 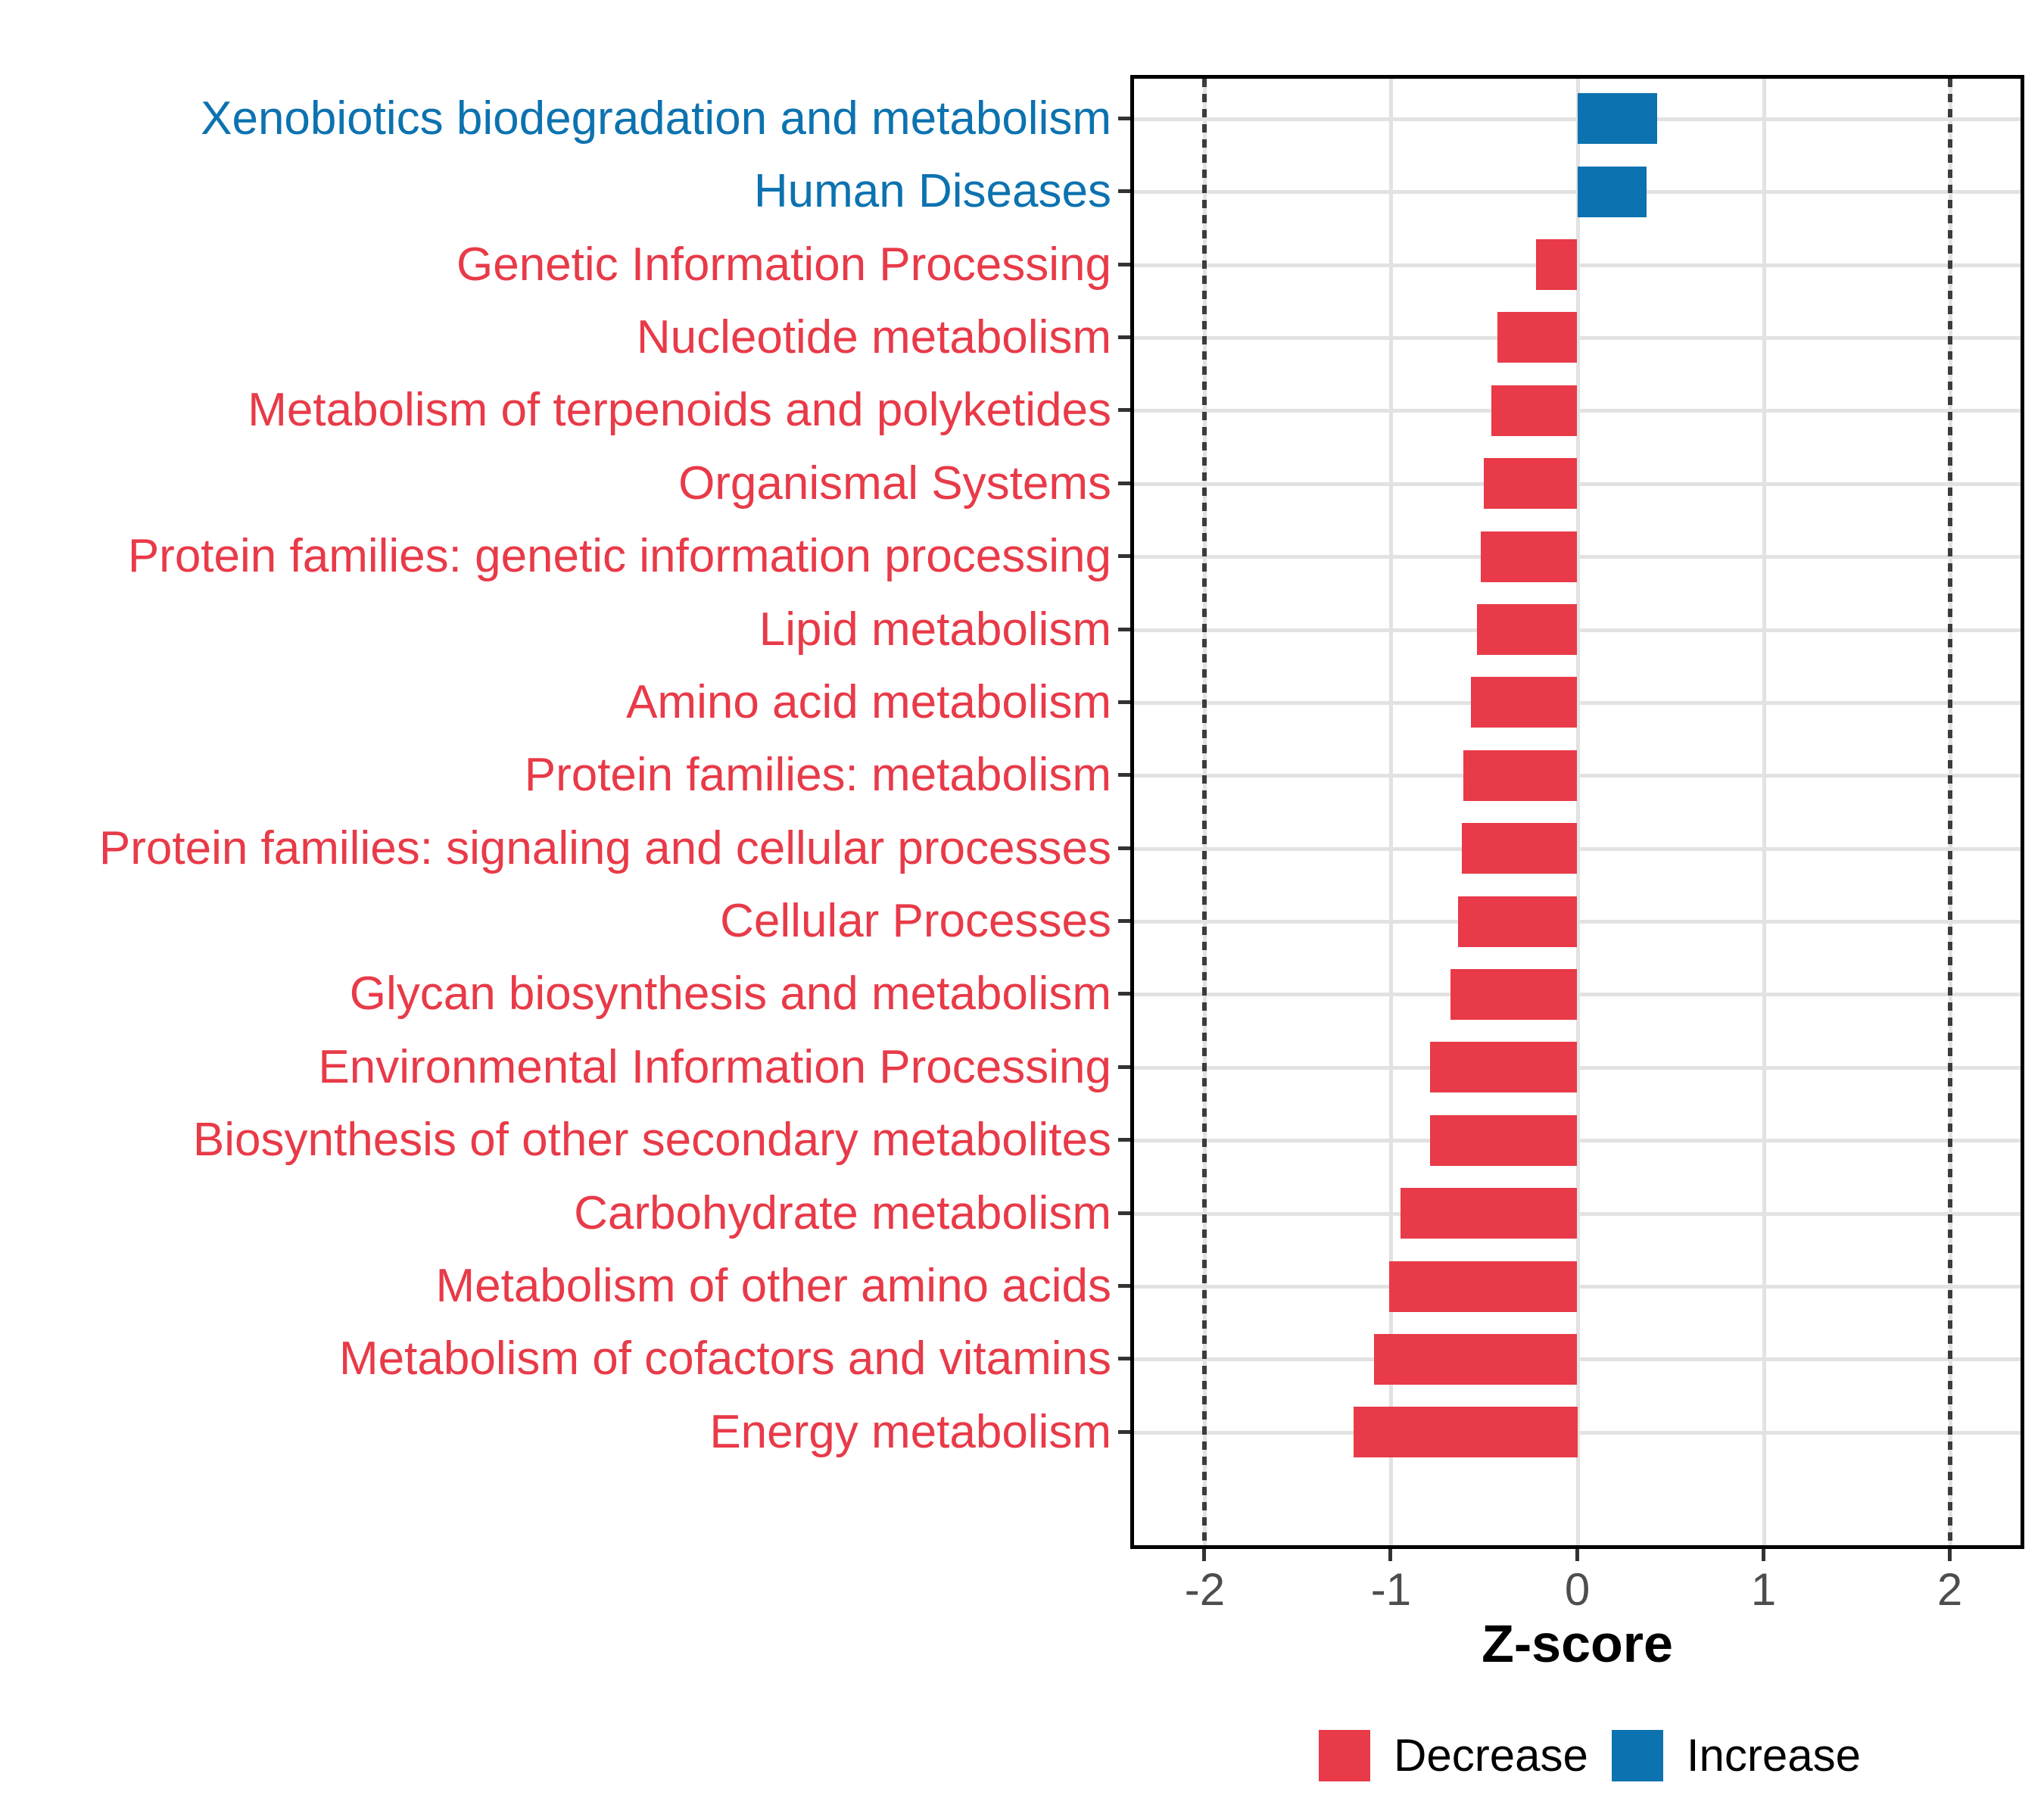 I want to click on y-axis-label: Organismal Systems, so click(x=894, y=483).